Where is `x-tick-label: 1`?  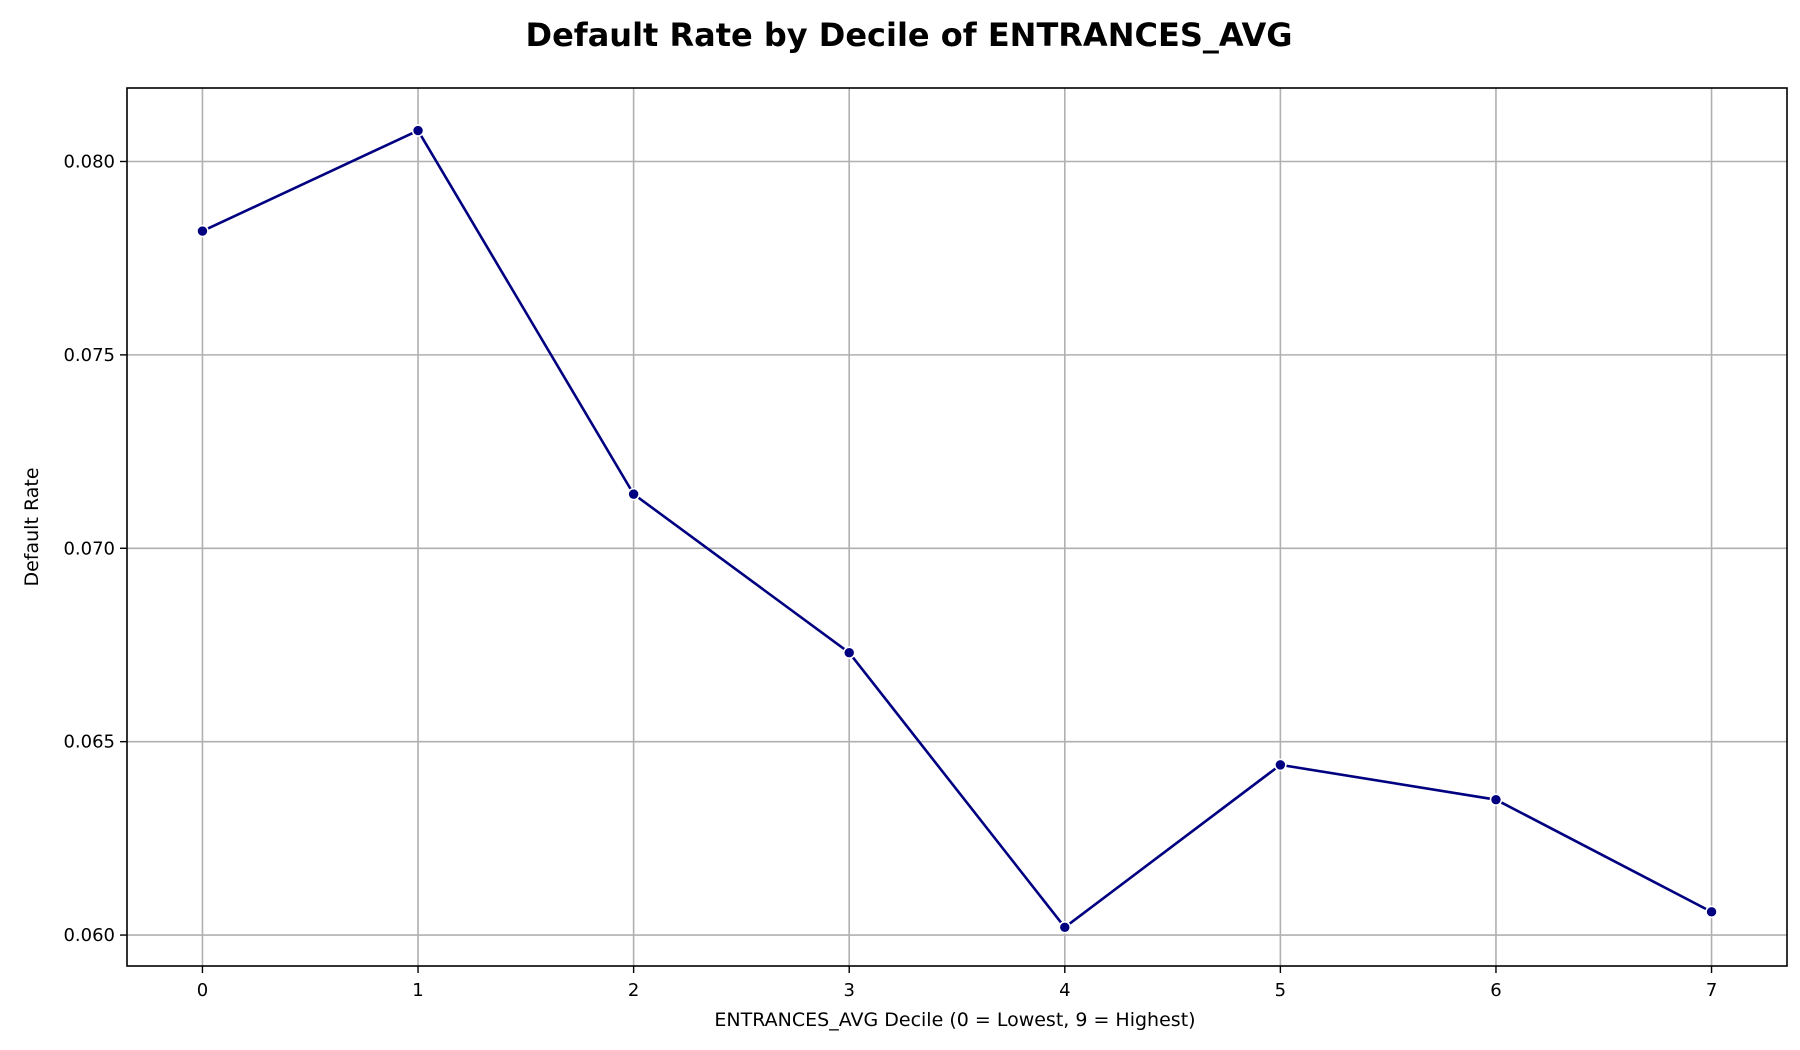 x-tick-label: 1 is located at coordinates (417, 990).